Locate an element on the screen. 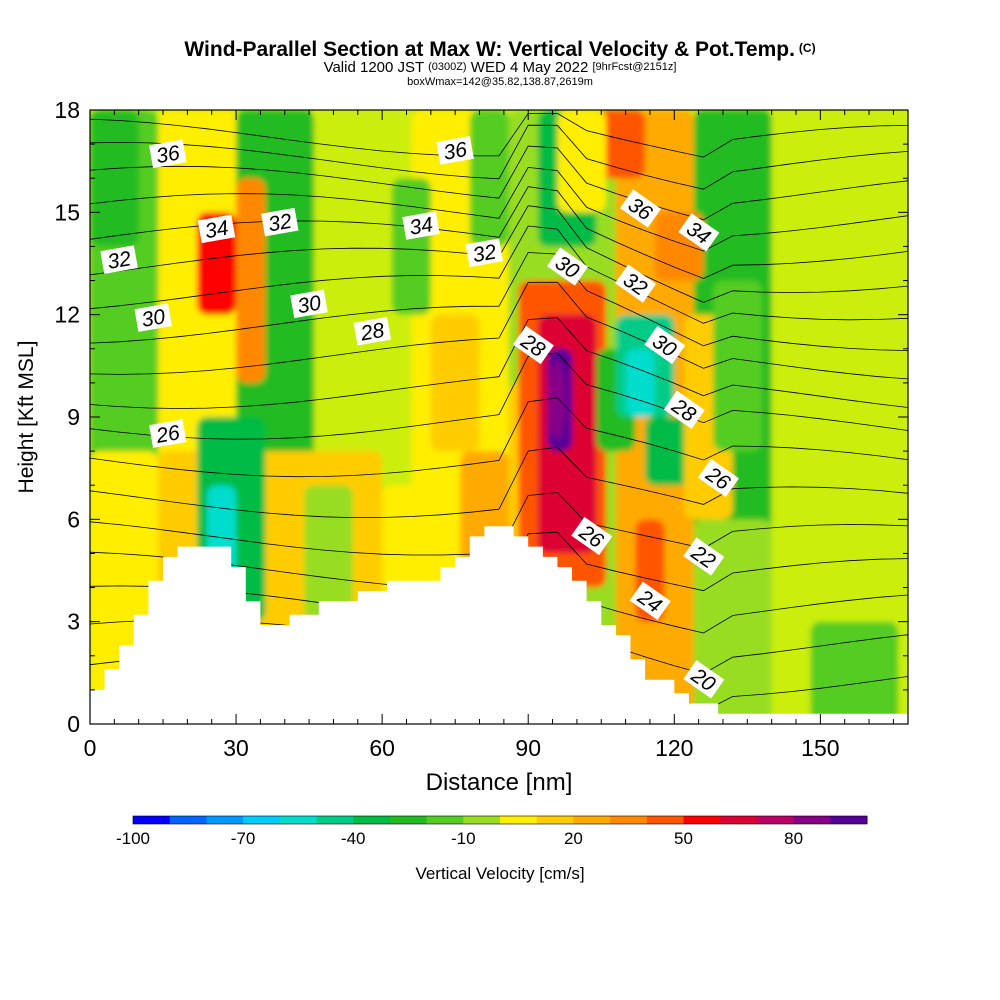 This screenshot has width=1000, height=1000. colorbar-tick-label: -100 is located at coordinates (133, 838).